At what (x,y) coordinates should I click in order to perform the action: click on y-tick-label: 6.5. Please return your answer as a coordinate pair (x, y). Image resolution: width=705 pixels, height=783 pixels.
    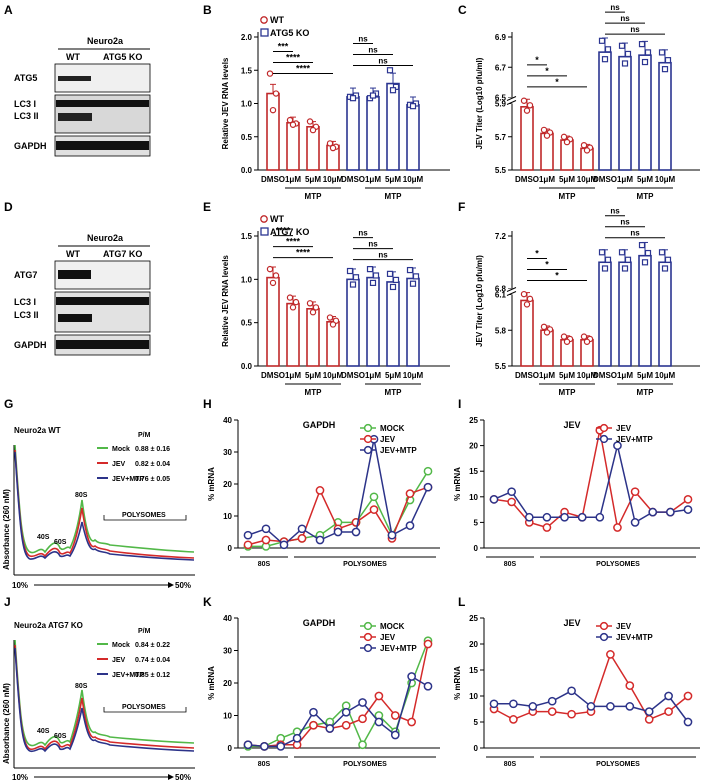
    Looking at the image, I should click on (501, 98).